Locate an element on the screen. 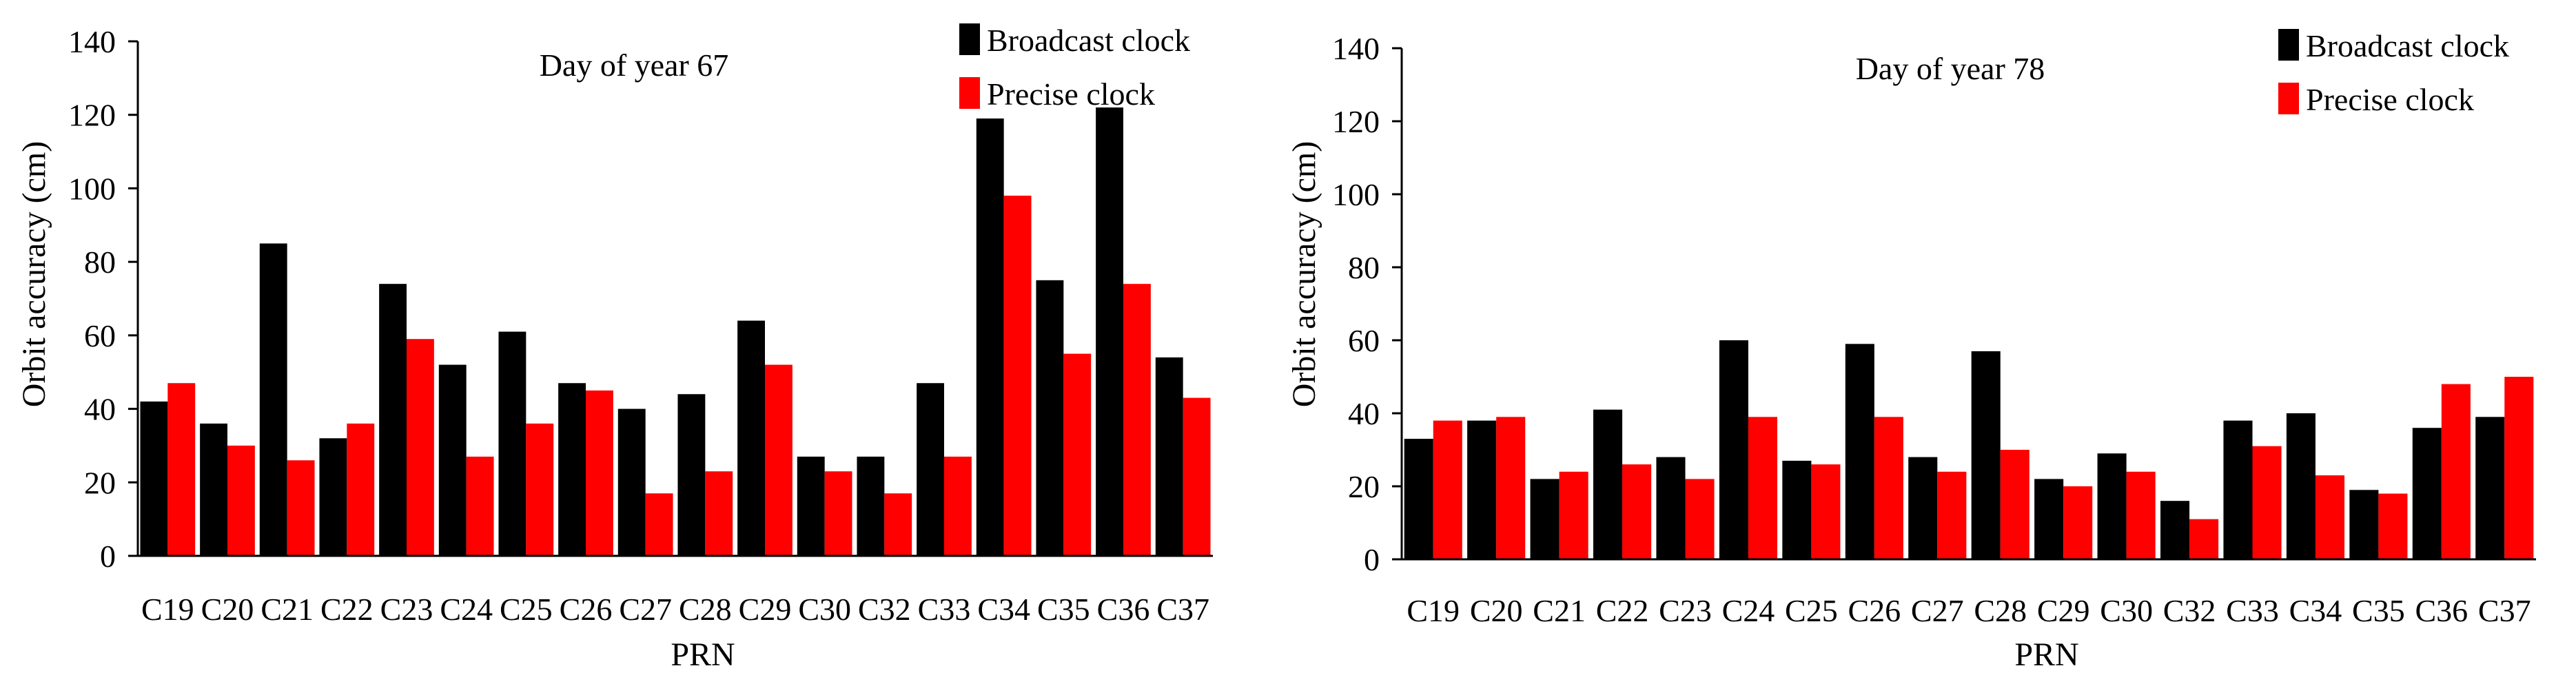 This screenshot has height=695, width=2576. x-tick-label: C25 is located at coordinates (526, 609).